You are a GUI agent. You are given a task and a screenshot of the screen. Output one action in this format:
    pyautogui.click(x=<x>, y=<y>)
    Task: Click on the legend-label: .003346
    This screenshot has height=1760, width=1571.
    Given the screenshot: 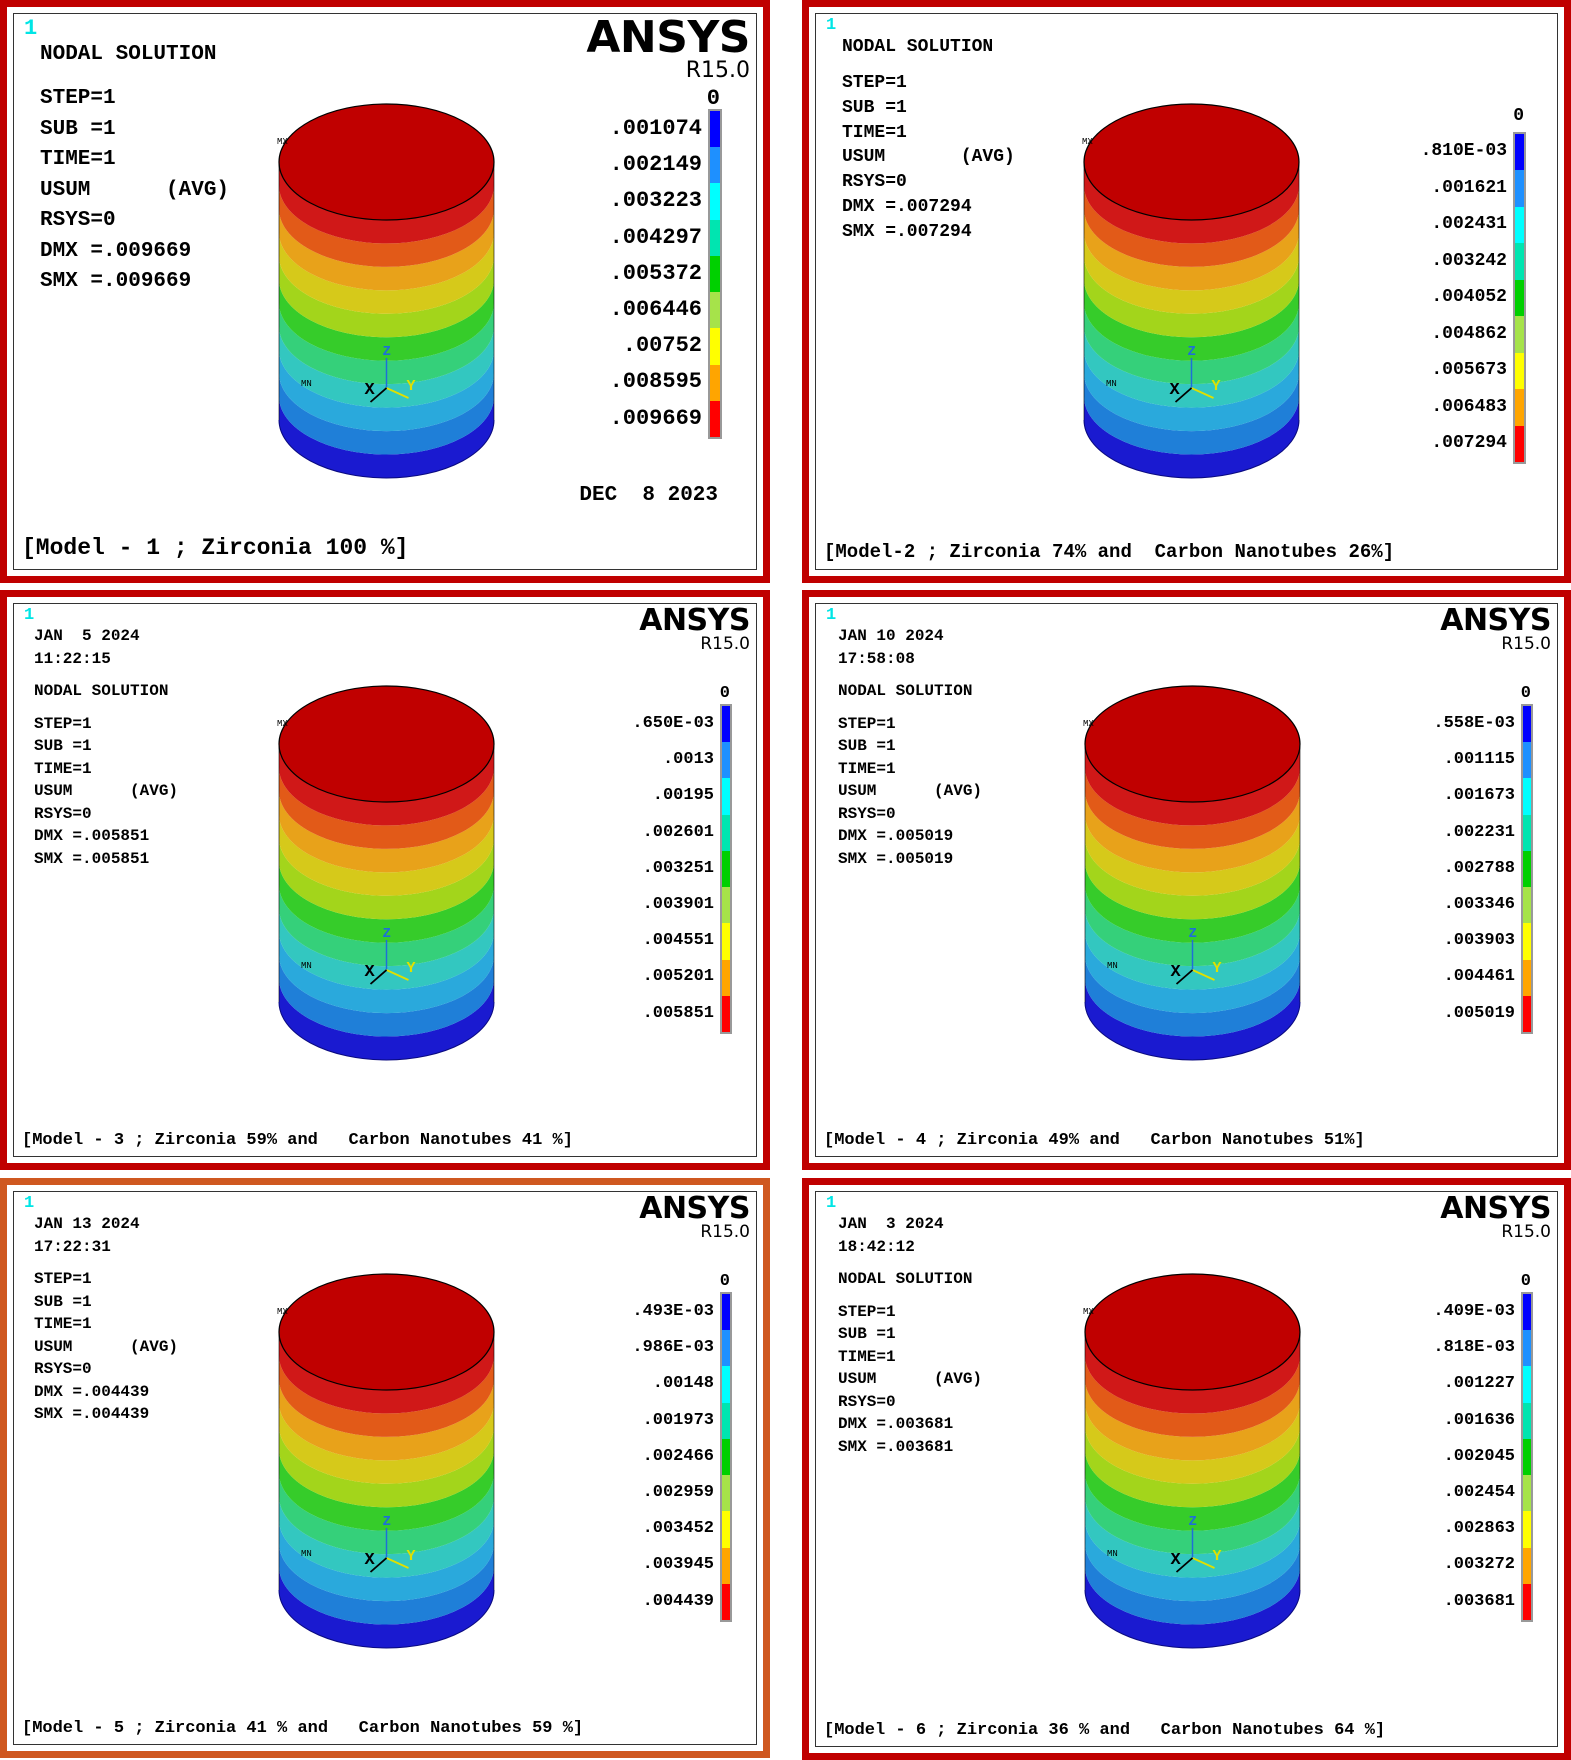 What is the action you would take?
    pyautogui.click(x=1479, y=905)
    